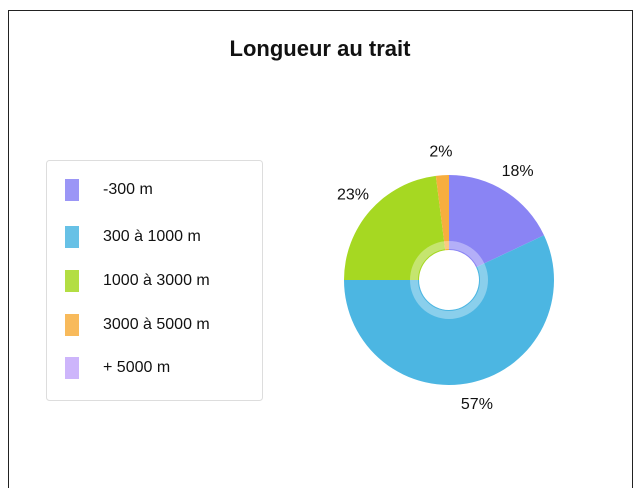  Describe the element at coordinates (321, 48) in the screenshot. I see `chart-title: Longueur au trait` at that location.